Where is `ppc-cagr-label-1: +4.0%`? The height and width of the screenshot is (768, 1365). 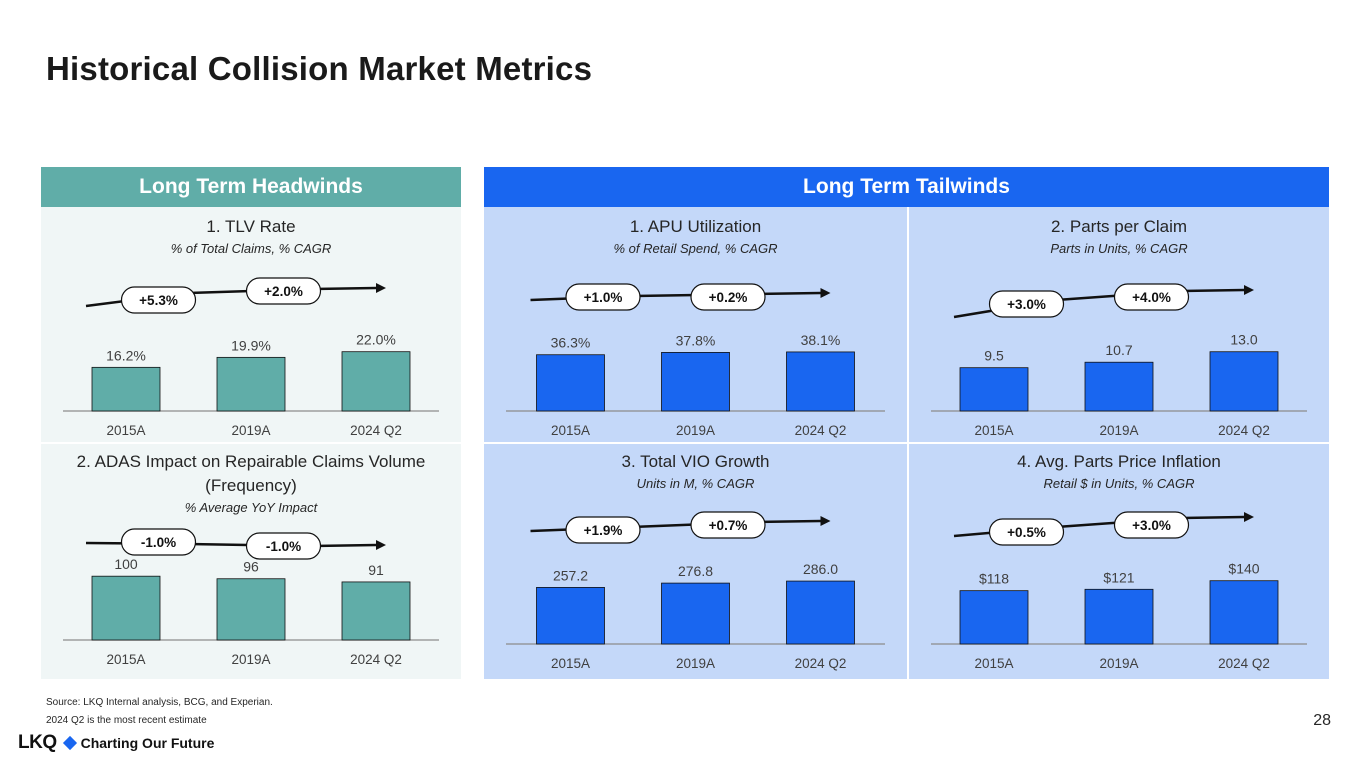
ppc-cagr-label-1: +4.0% is located at coordinates (1151, 297).